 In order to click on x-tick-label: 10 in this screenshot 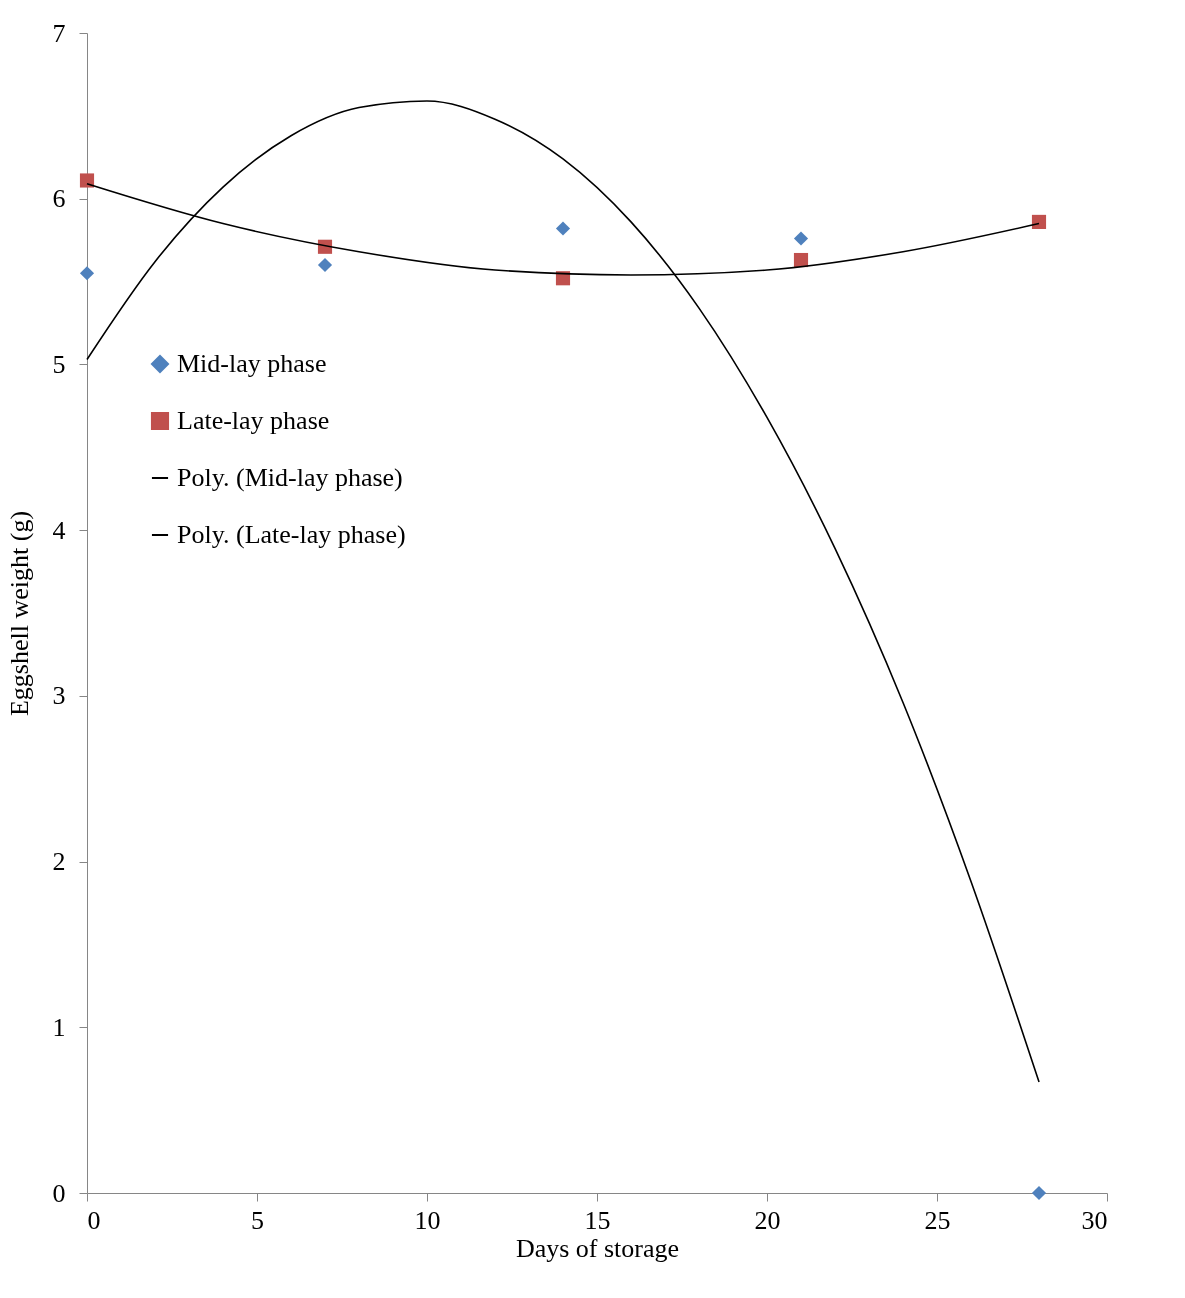, I will do `click(427, 1220)`.